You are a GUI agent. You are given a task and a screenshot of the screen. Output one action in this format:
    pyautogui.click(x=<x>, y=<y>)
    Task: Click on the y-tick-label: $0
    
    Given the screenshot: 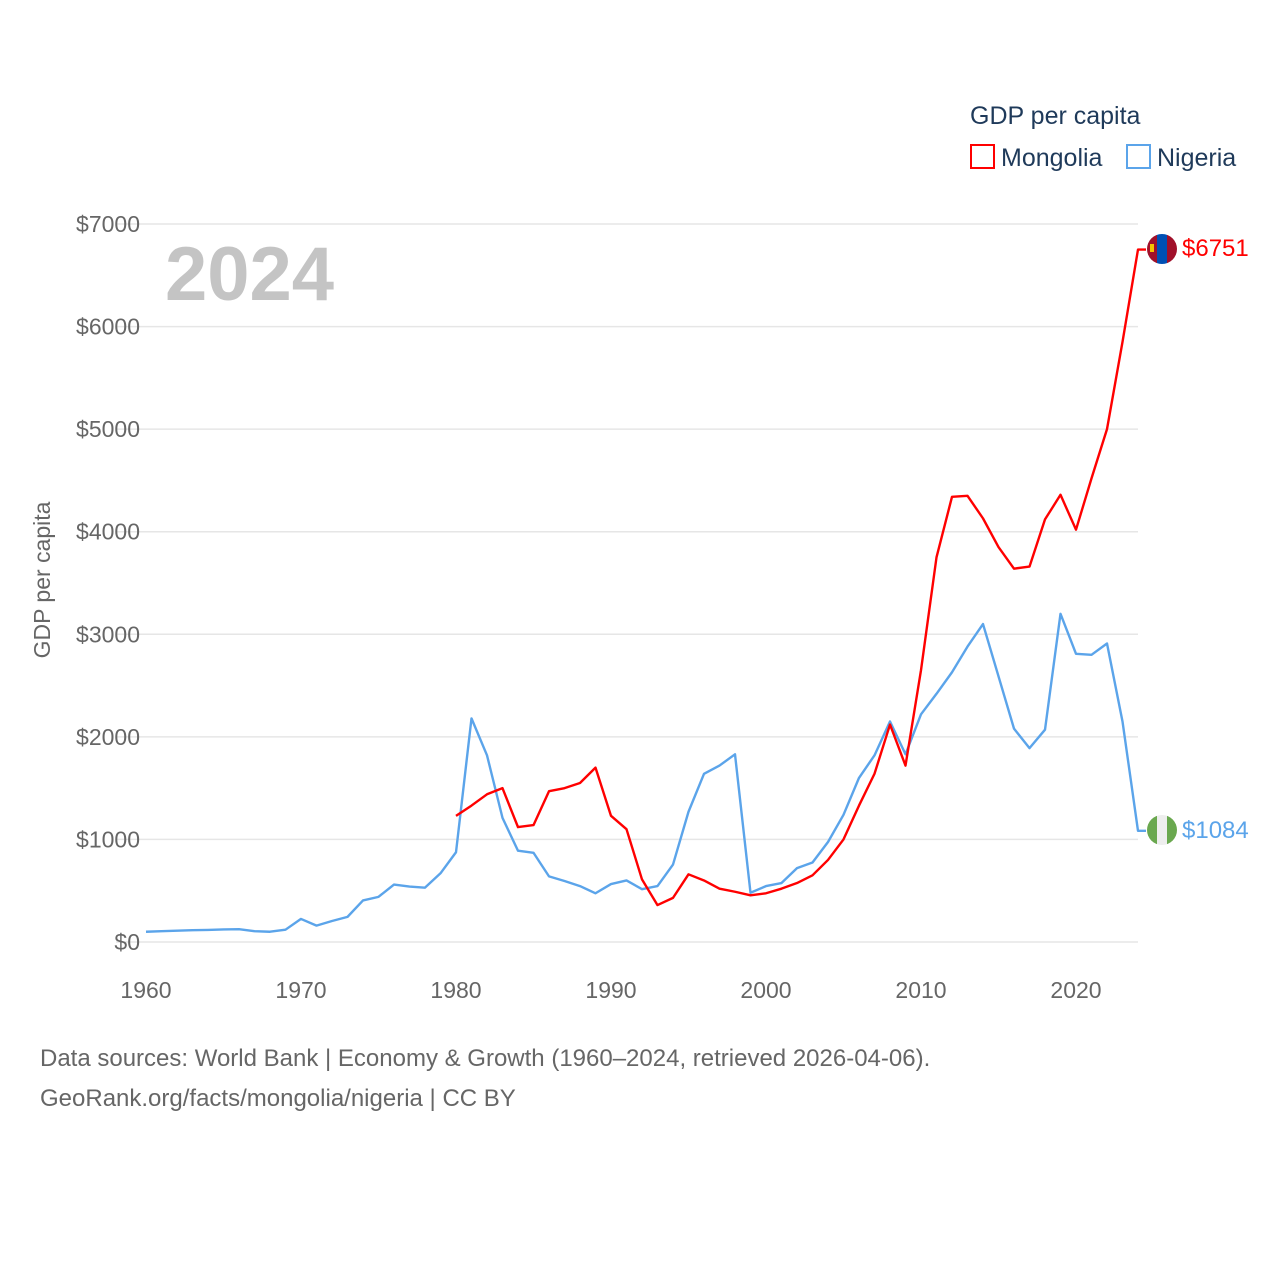 What is the action you would take?
    pyautogui.click(x=127, y=942)
    